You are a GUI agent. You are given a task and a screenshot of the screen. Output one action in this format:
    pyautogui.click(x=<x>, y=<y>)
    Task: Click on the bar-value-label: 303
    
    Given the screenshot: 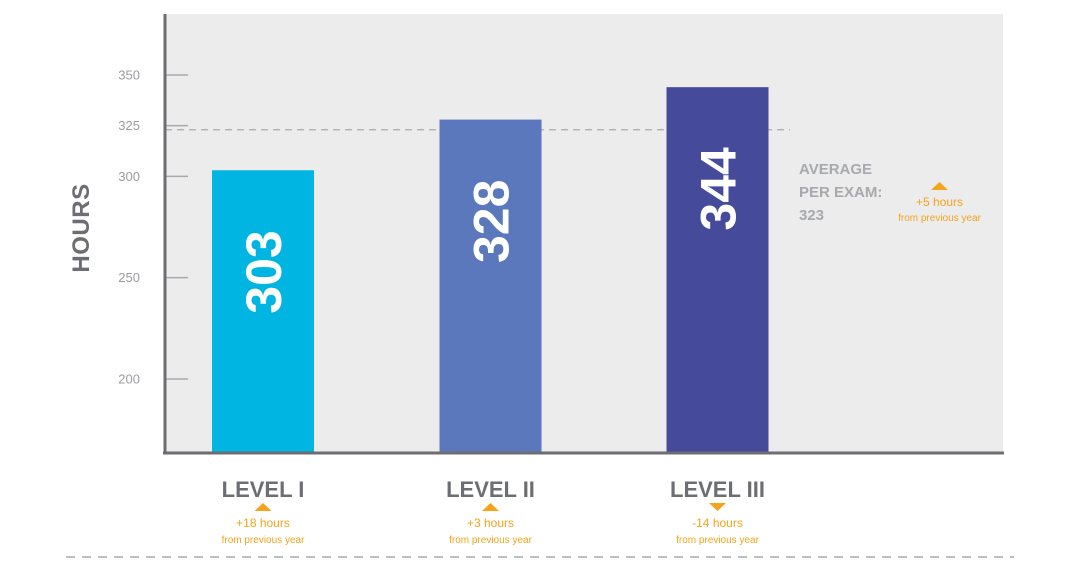 What is the action you would take?
    pyautogui.click(x=264, y=271)
    